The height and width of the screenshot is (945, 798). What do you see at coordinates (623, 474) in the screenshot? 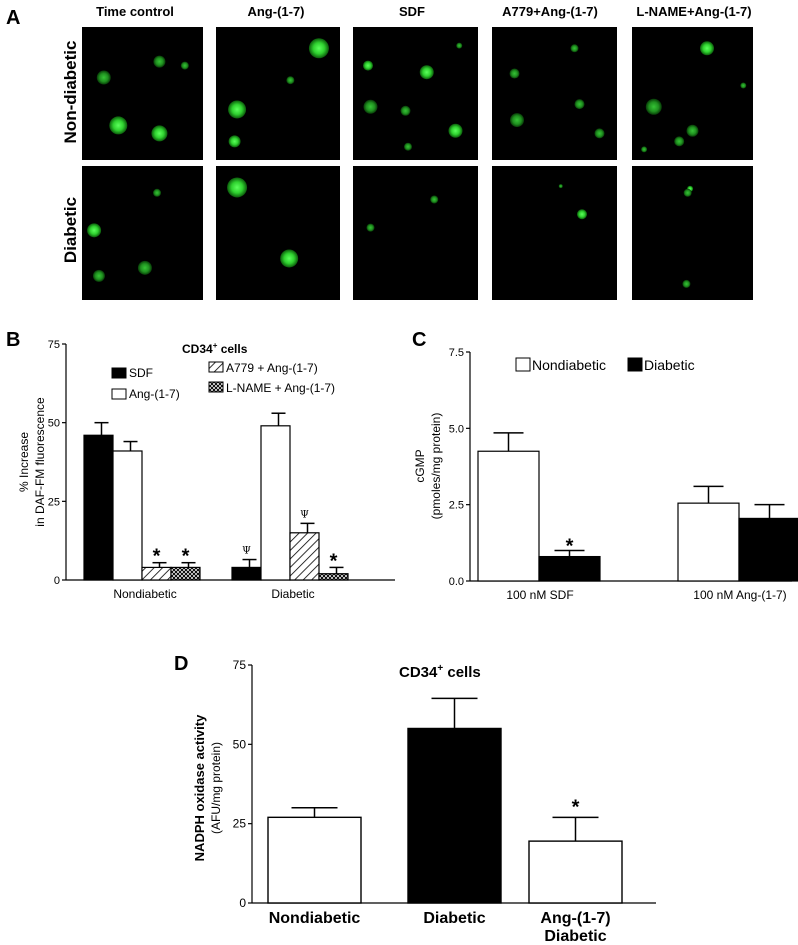
I see `chart-c: 0.0 2.5 5.0 7.5 * 100 nM SDF 100 nM Ang-(1-7)` at bounding box center [623, 474].